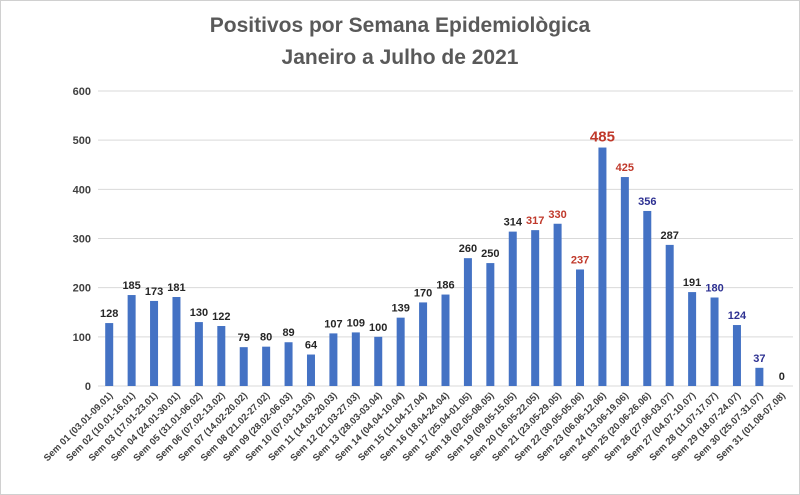 Image resolution: width=800 pixels, height=495 pixels. What do you see at coordinates (154, 292) in the screenshot?
I see `data-label: 173` at bounding box center [154, 292].